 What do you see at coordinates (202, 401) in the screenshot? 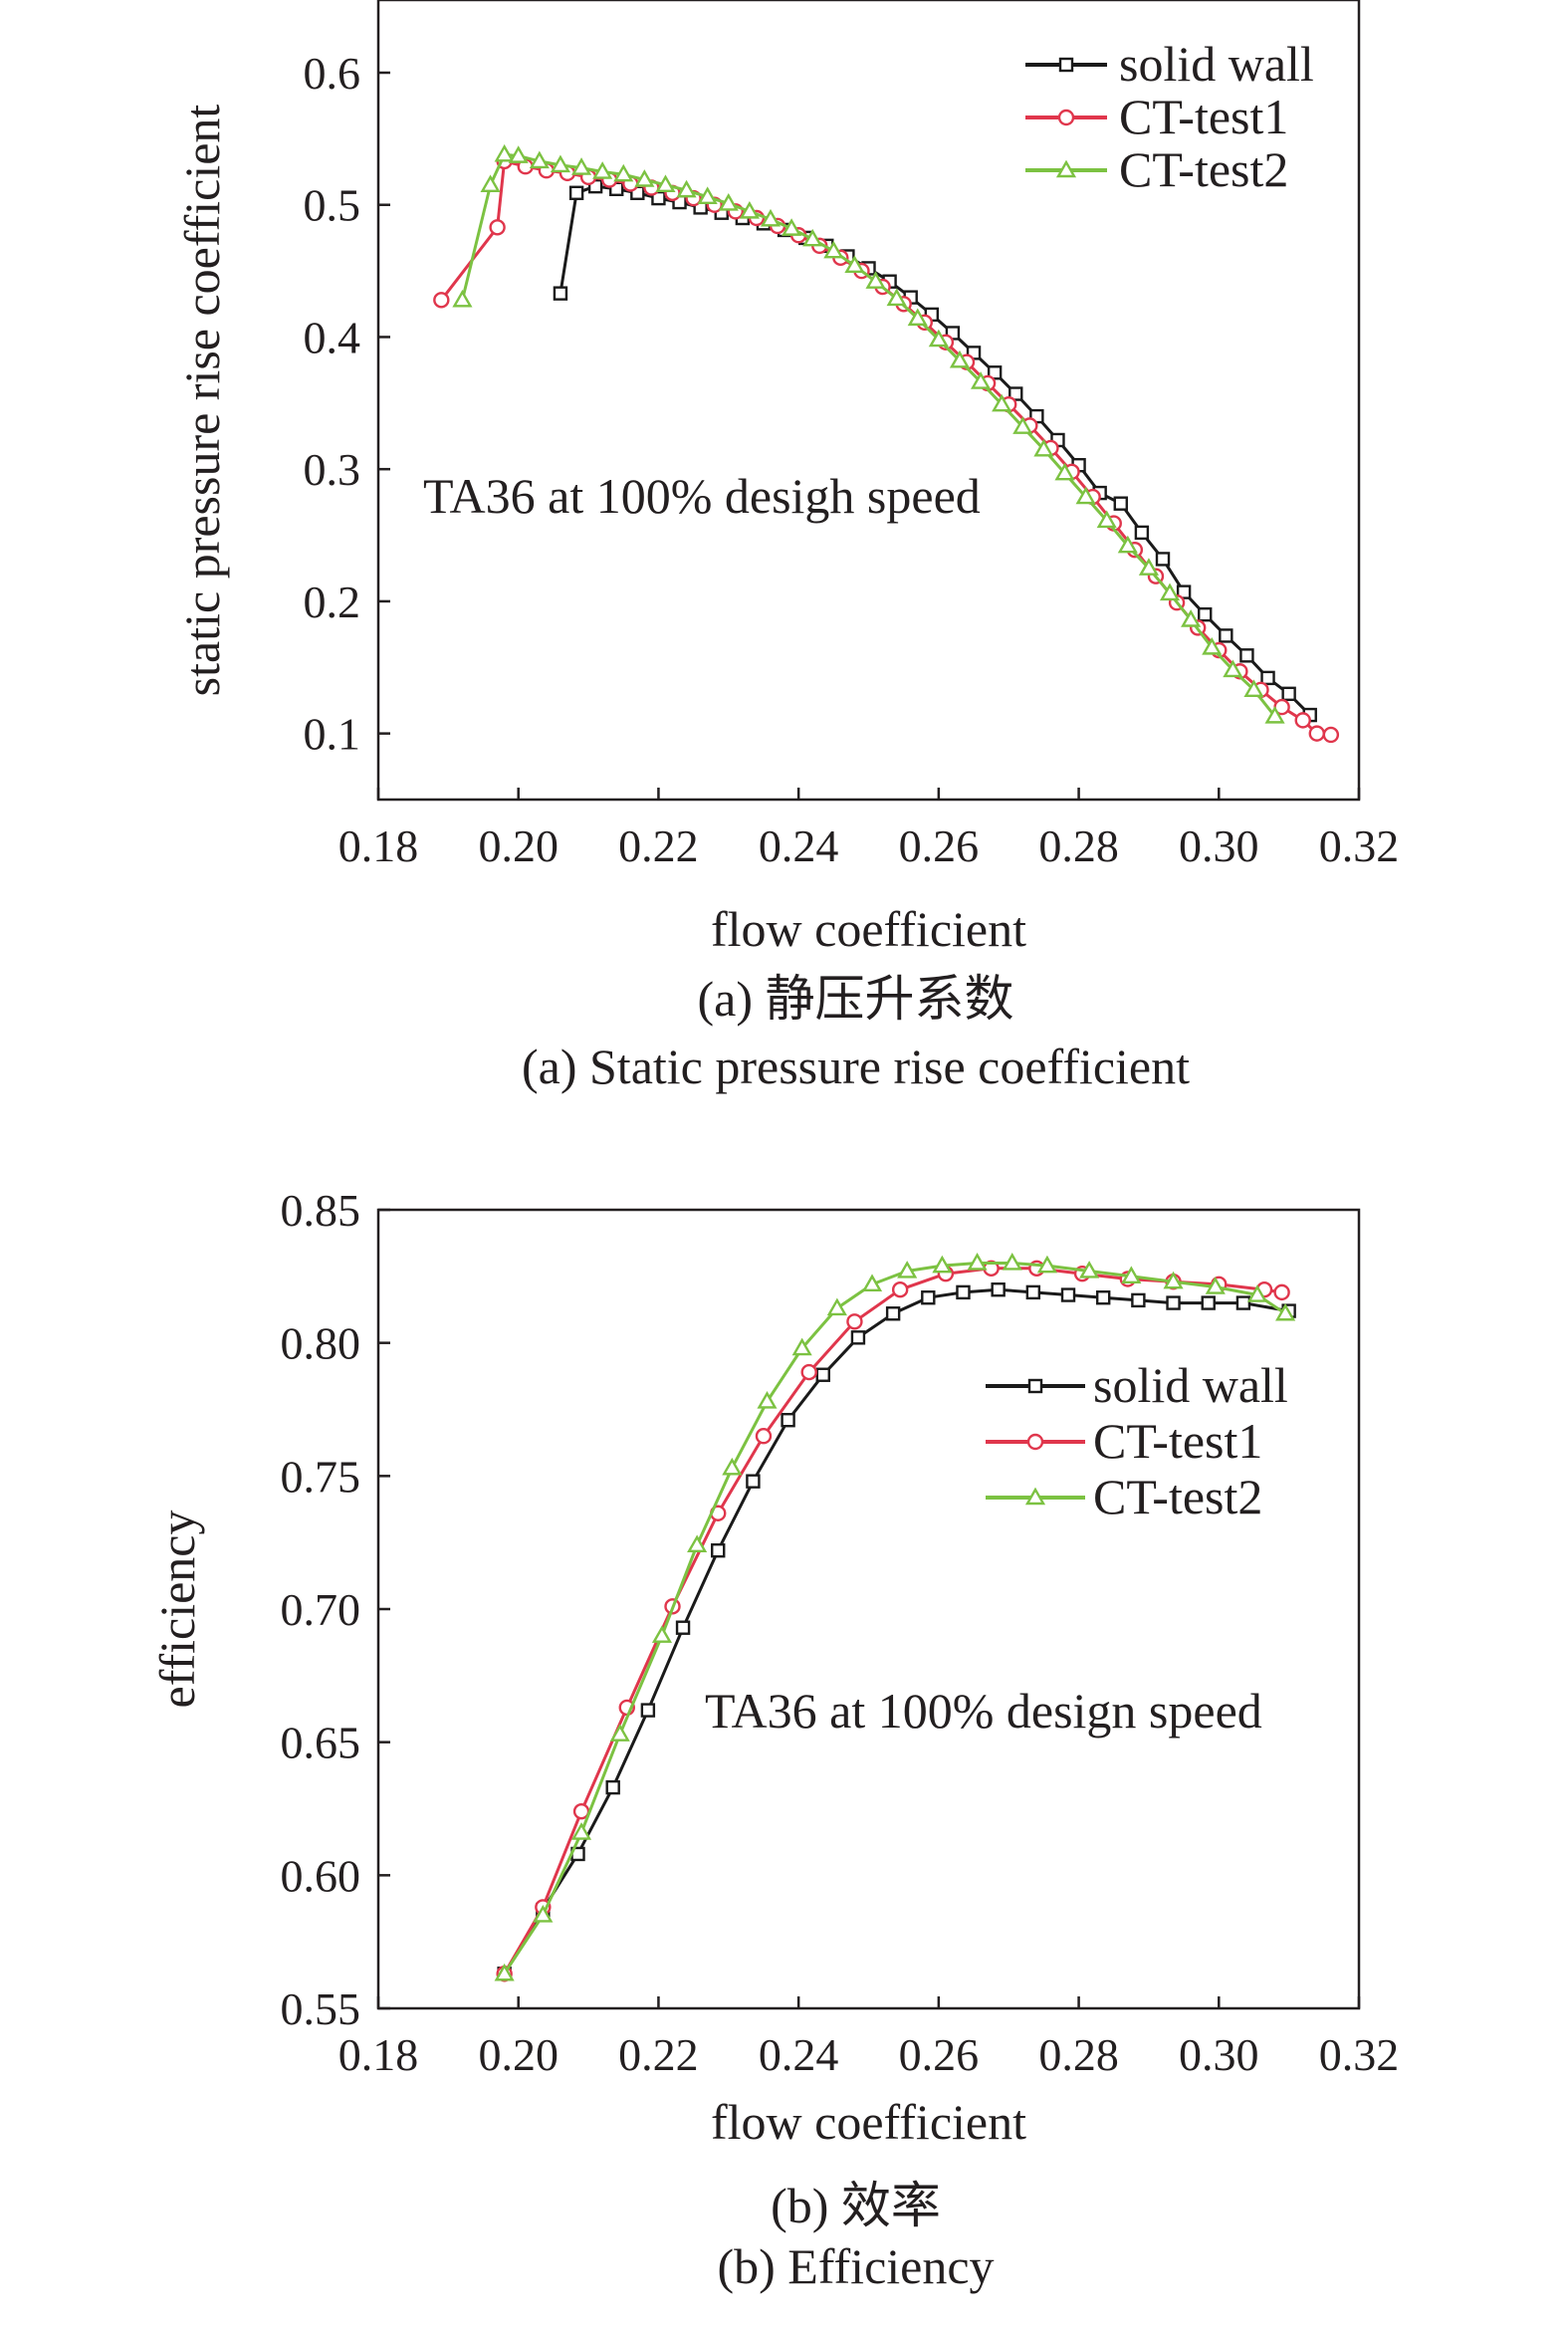
I see `y-axis-label: static pressure rise coefficient` at bounding box center [202, 401].